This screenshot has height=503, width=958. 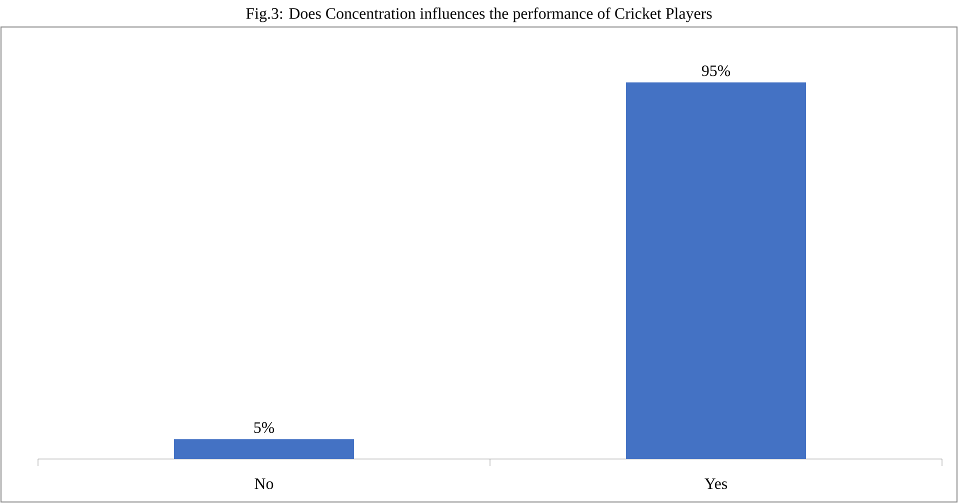 I want to click on data-label: 95%, so click(x=716, y=70).